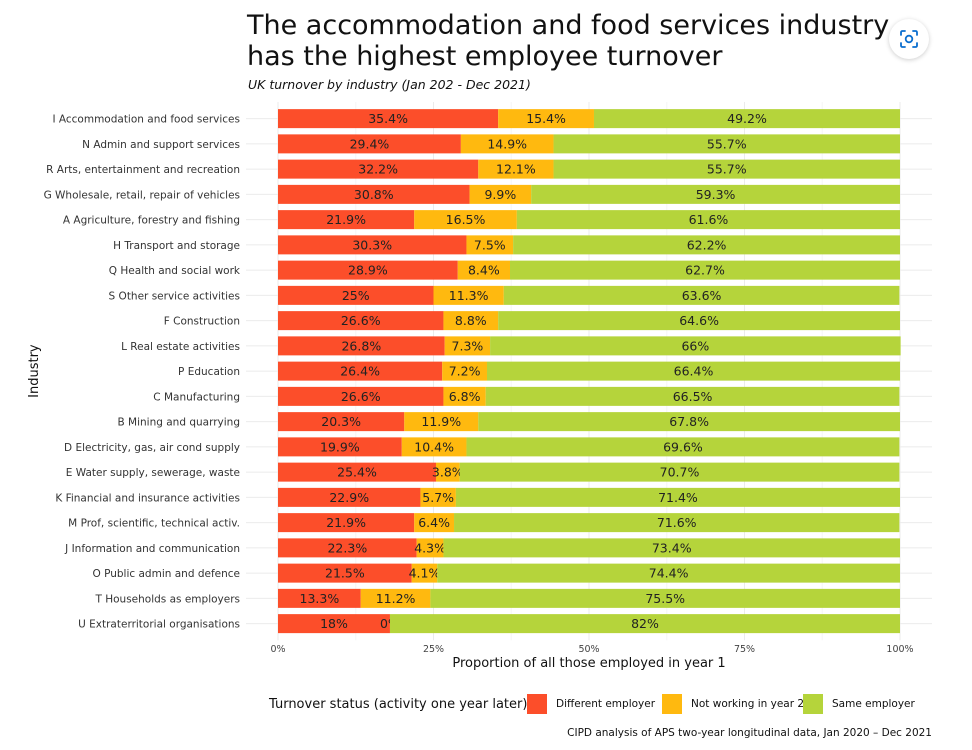 The image size is (972, 750). Describe the element at coordinates (645, 623) in the screenshot. I see `data-label: 82%` at that location.